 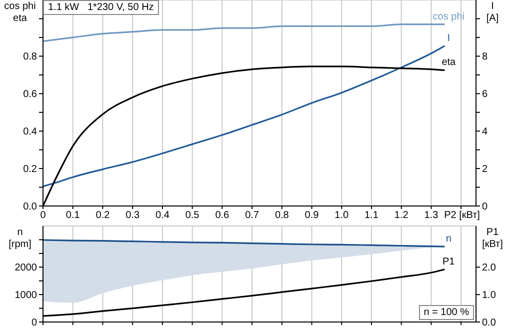 I want to click on y2-axis-title: I [A], so click(x=492, y=13).